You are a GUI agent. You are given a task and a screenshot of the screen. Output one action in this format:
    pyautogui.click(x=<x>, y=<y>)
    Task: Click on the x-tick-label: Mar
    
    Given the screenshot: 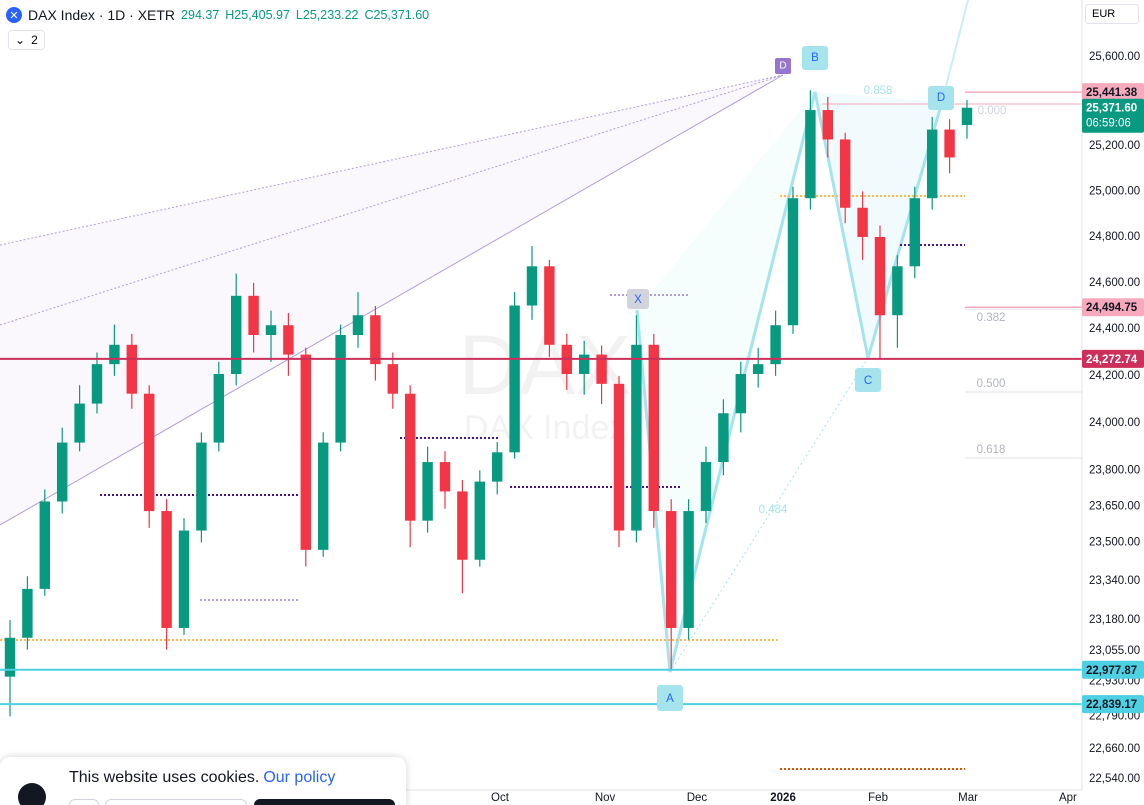 What is the action you would take?
    pyautogui.click(x=968, y=798)
    